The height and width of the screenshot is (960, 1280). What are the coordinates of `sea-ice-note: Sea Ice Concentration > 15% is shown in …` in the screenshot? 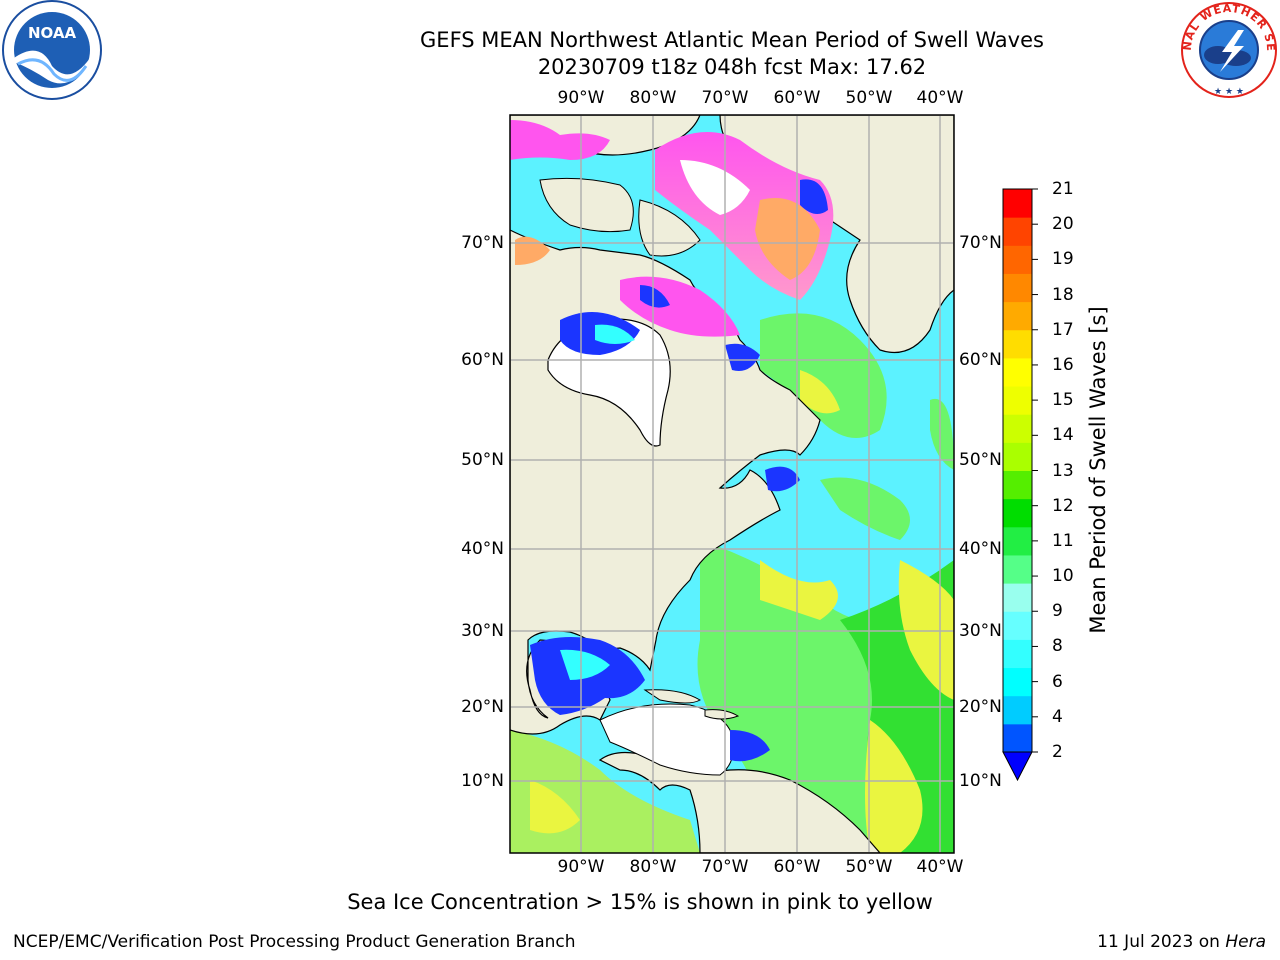 It's located at (640, 902).